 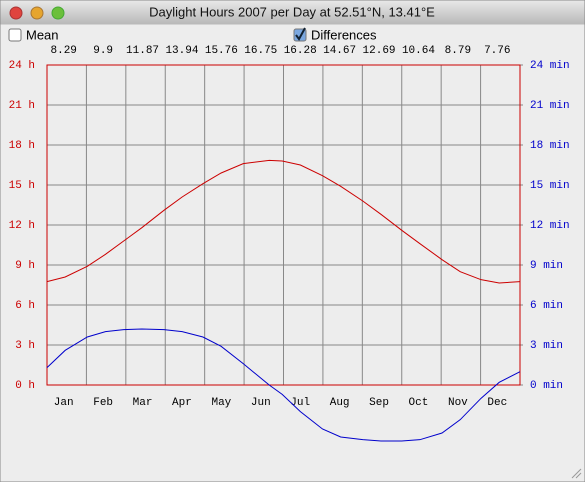 What do you see at coordinates (15, 35) in the screenshot?
I see `checkbox` at bounding box center [15, 35].